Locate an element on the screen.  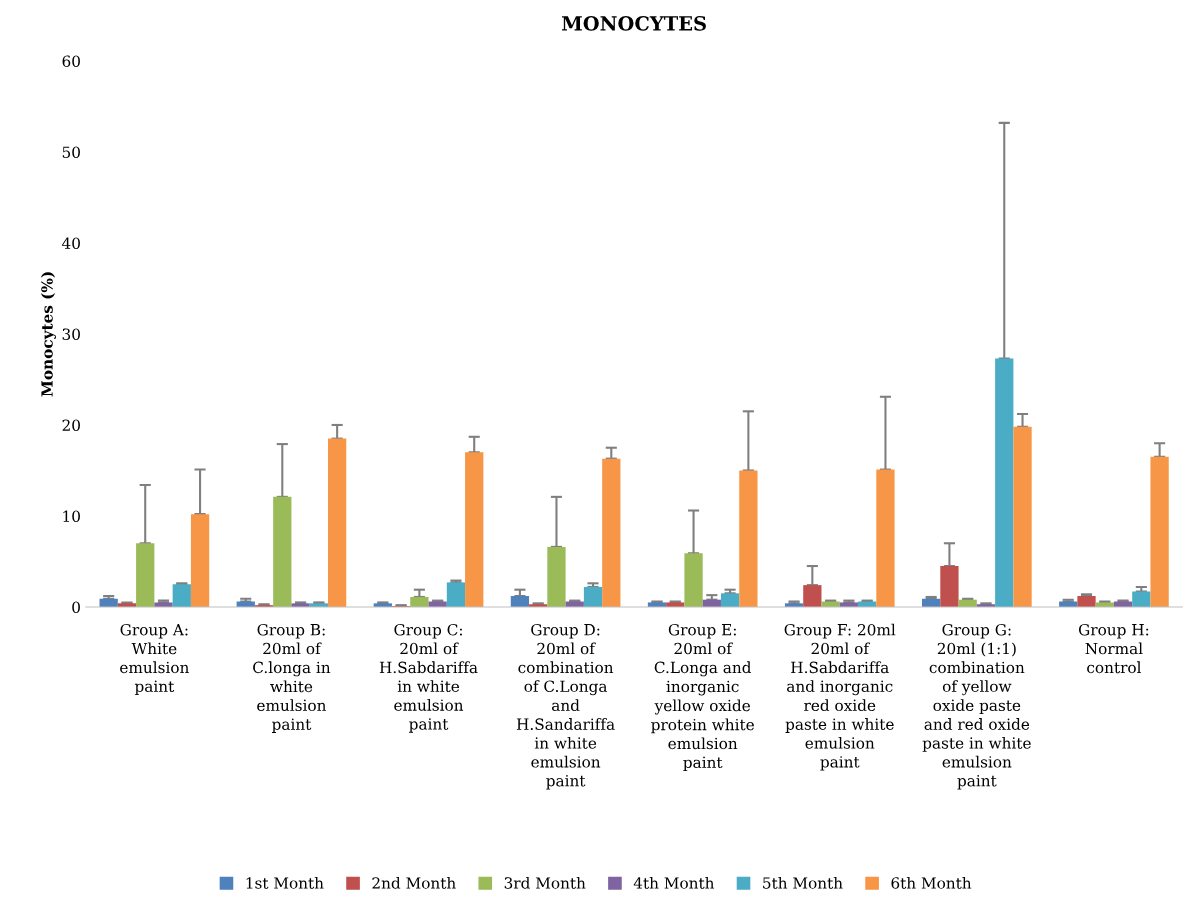
y-tick-label: 40 is located at coordinates (70, 243).